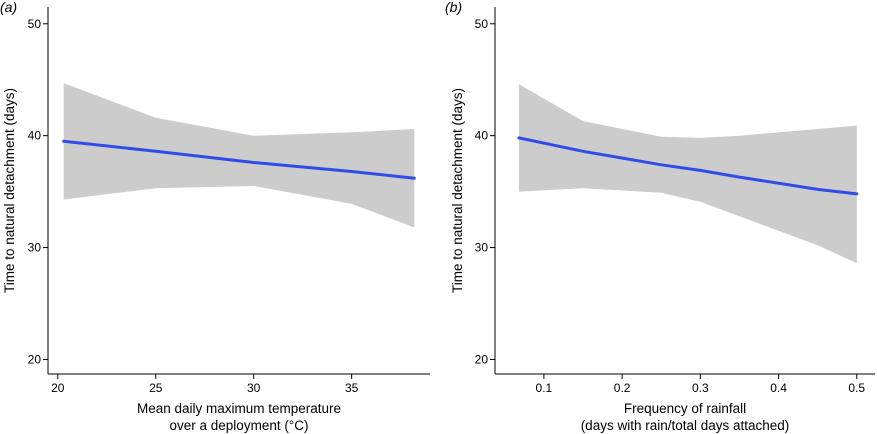 The width and height of the screenshot is (877, 434). Describe the element at coordinates (700, 388) in the screenshot. I see `panel-b-x-tick-label: 0.3` at that location.